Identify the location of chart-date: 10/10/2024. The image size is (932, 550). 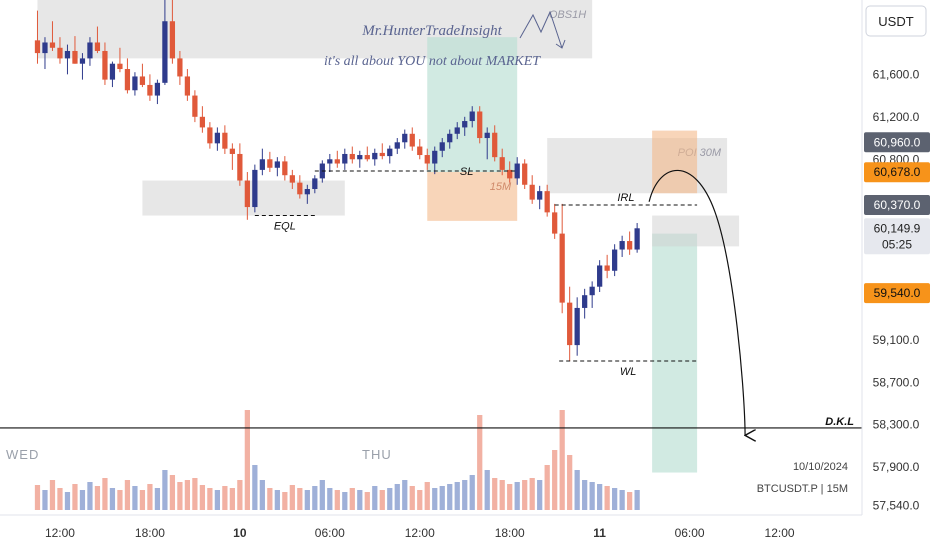
(820, 467).